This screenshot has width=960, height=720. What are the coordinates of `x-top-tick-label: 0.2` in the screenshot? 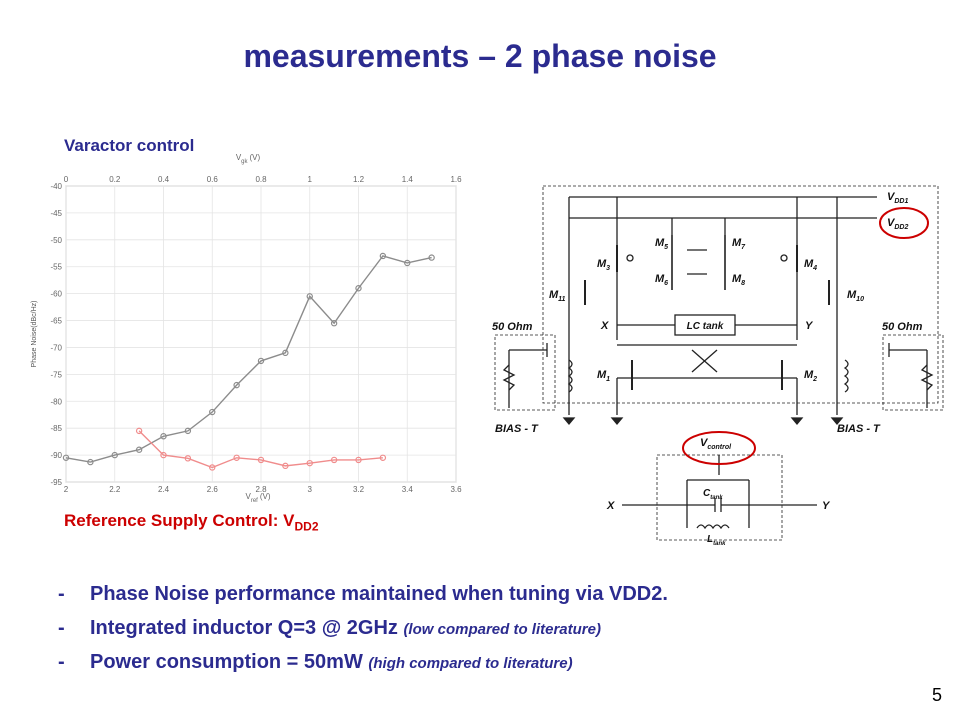 It's located at (115, 179).